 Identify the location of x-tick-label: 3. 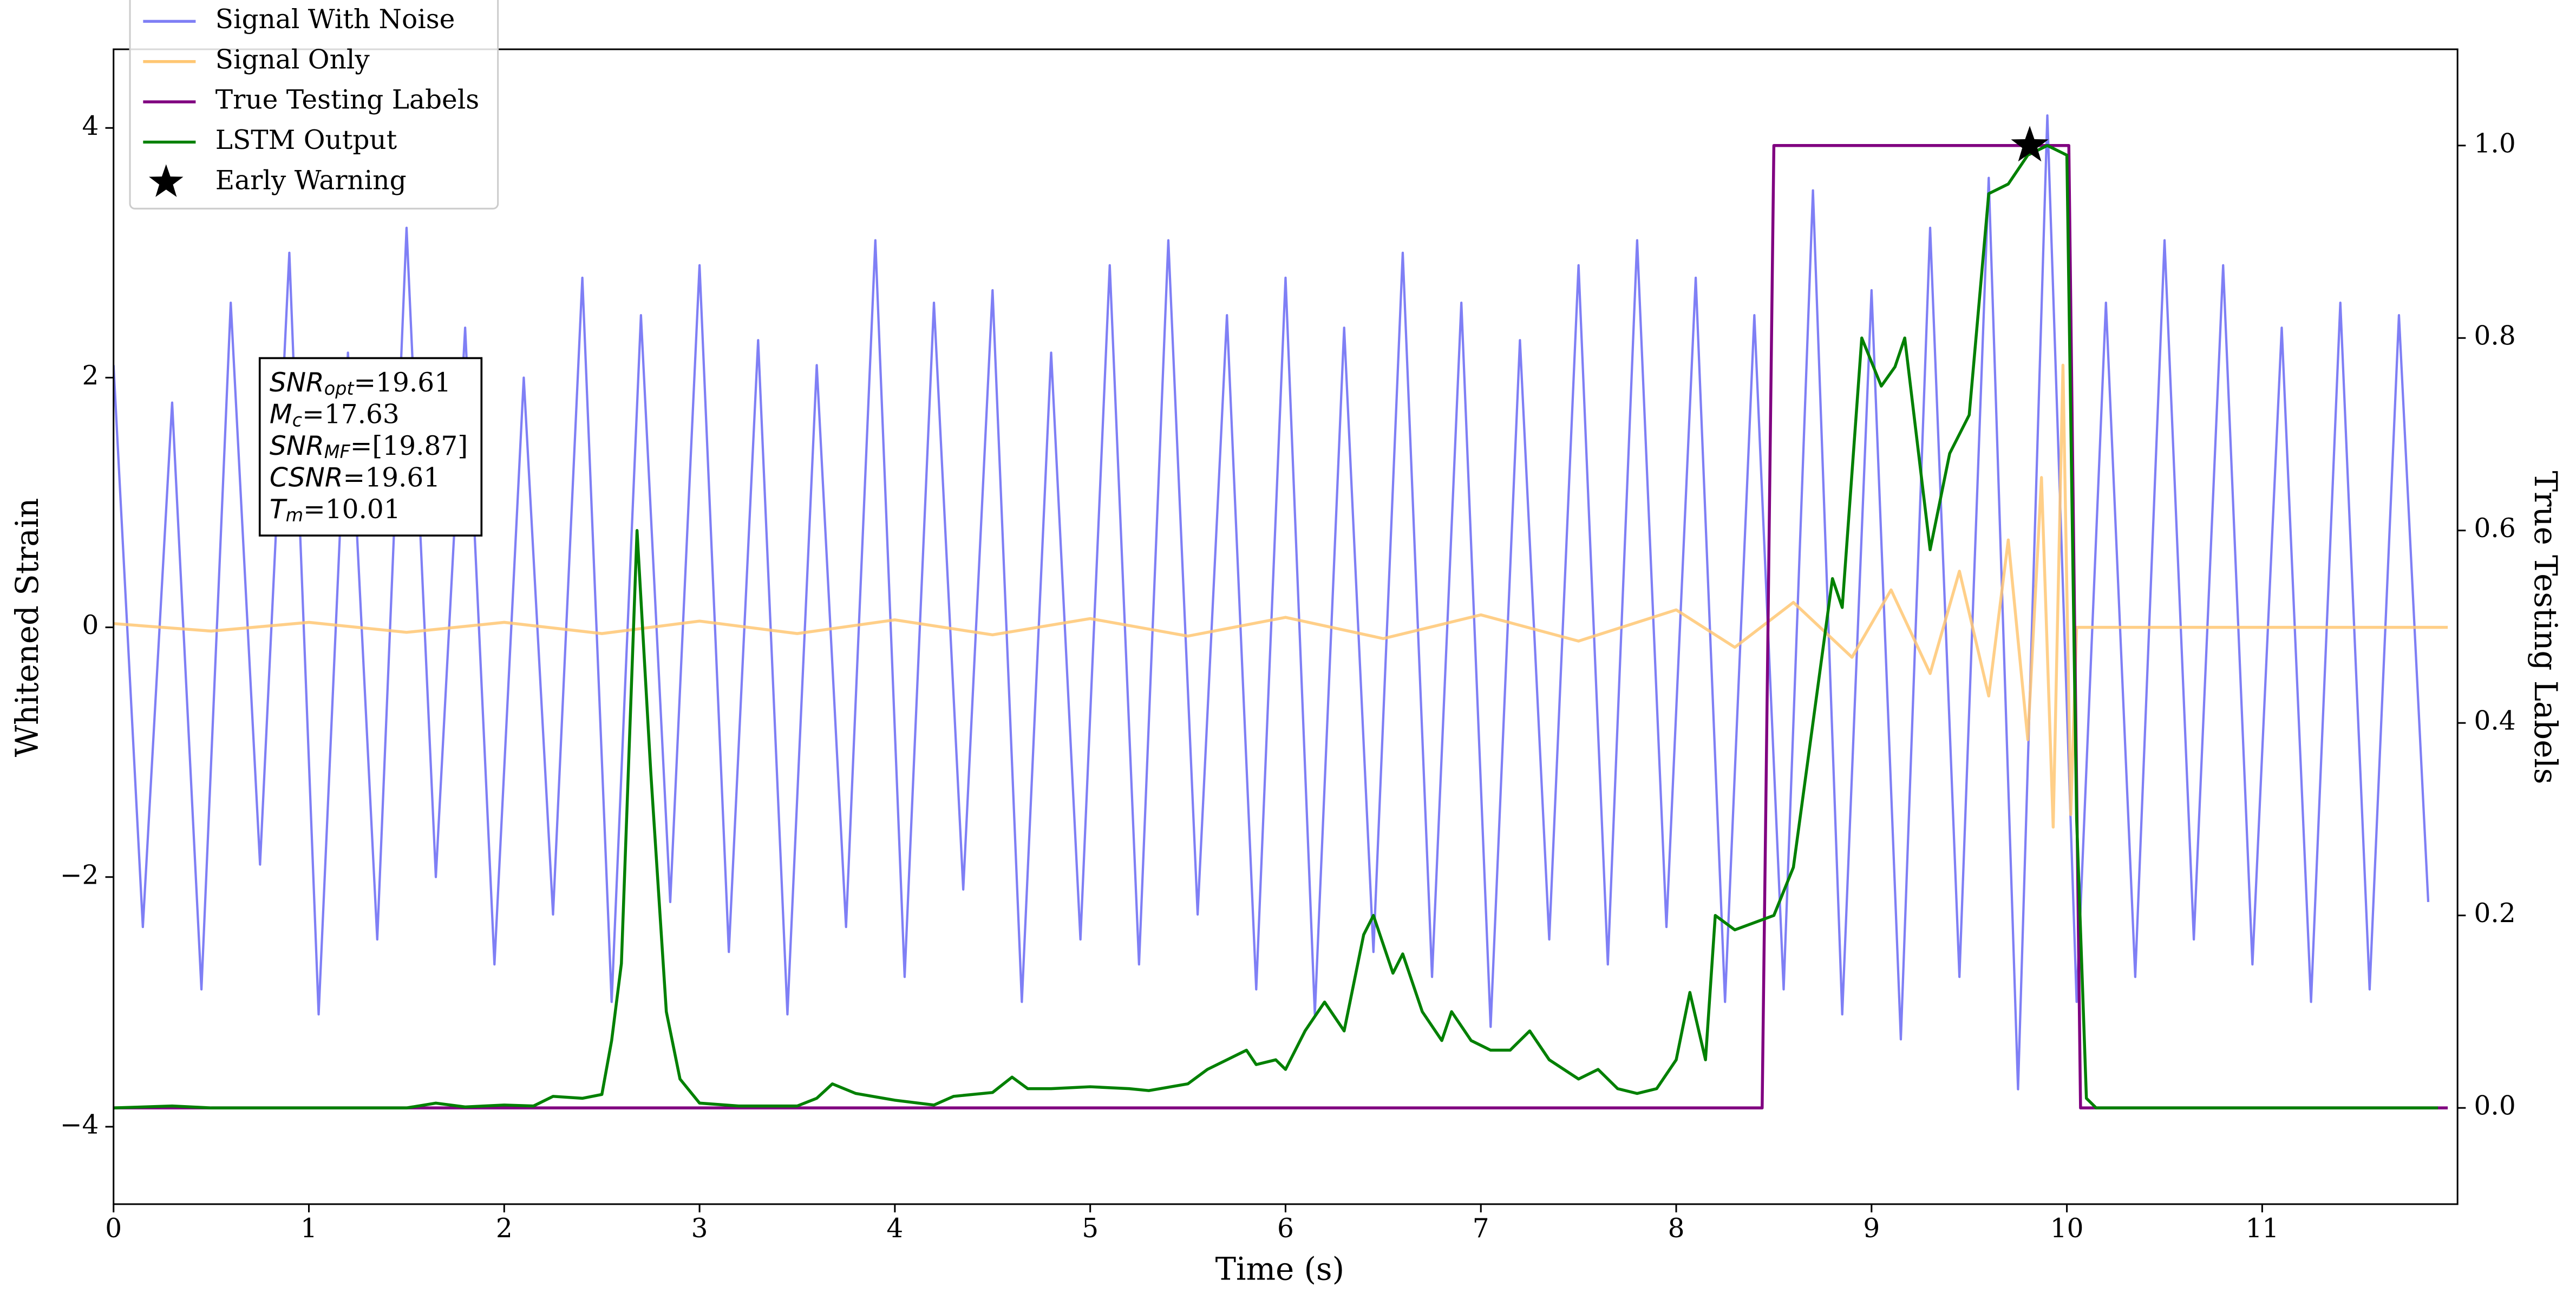
(699, 1229).